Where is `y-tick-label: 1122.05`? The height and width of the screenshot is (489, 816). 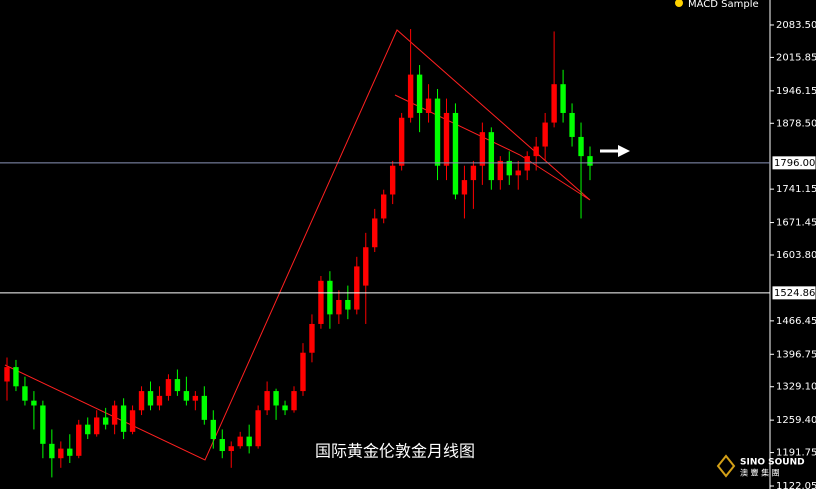 y-tick-label: 1122.05 is located at coordinates (796, 485).